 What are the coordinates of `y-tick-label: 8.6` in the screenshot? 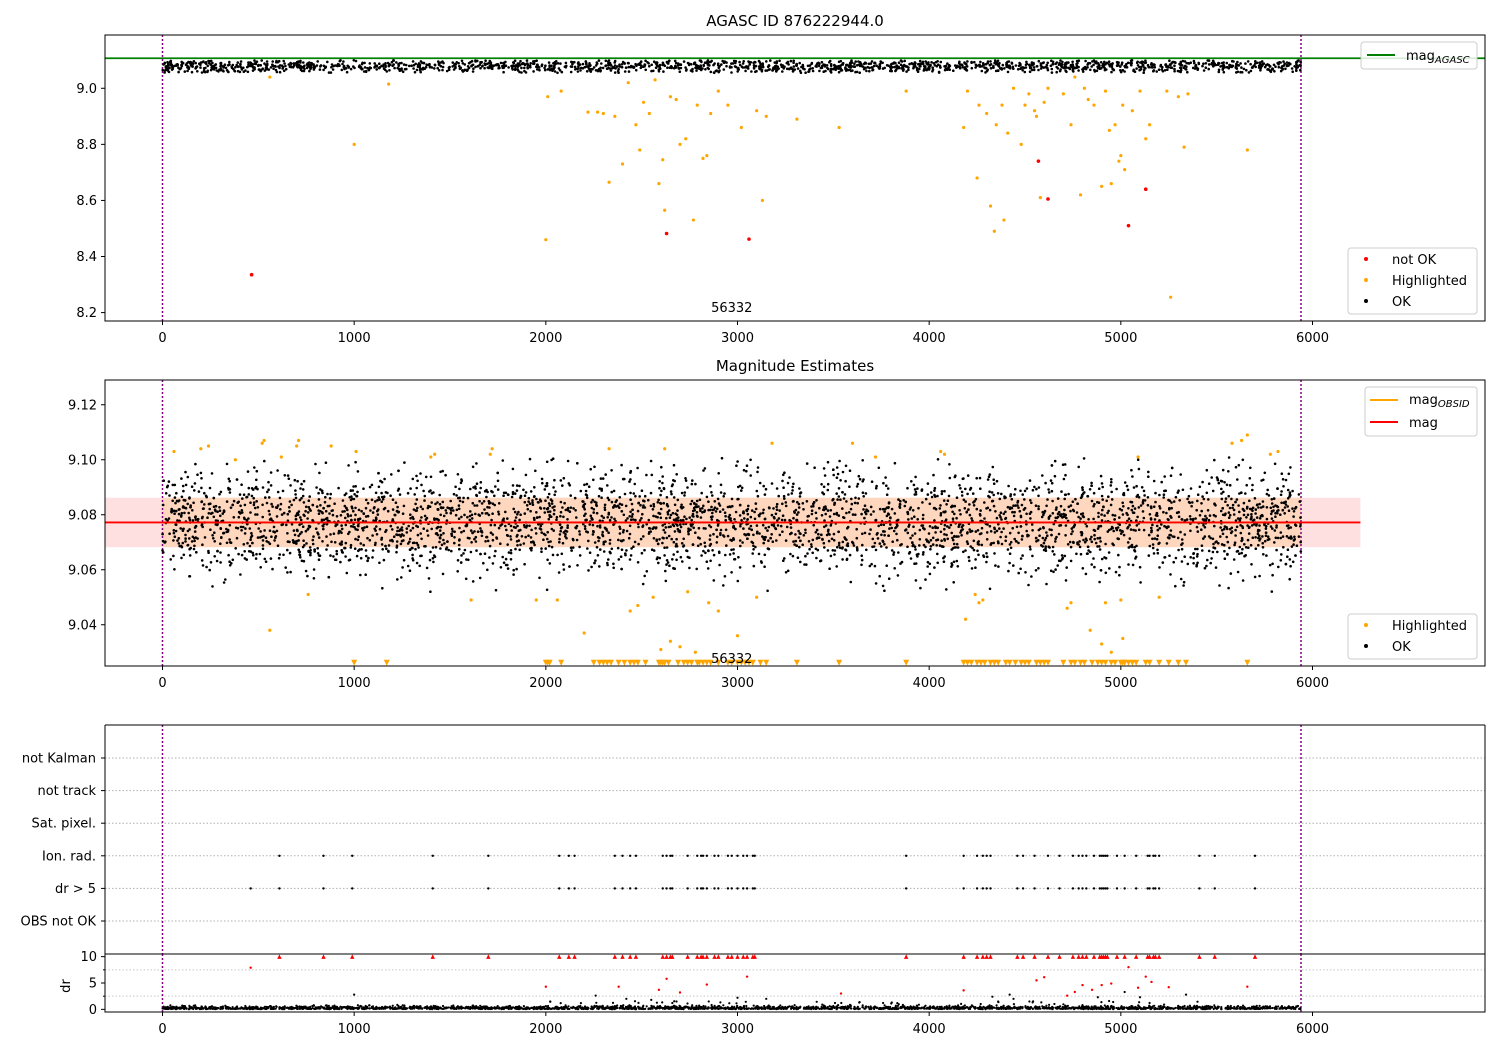 It's located at (86, 201).